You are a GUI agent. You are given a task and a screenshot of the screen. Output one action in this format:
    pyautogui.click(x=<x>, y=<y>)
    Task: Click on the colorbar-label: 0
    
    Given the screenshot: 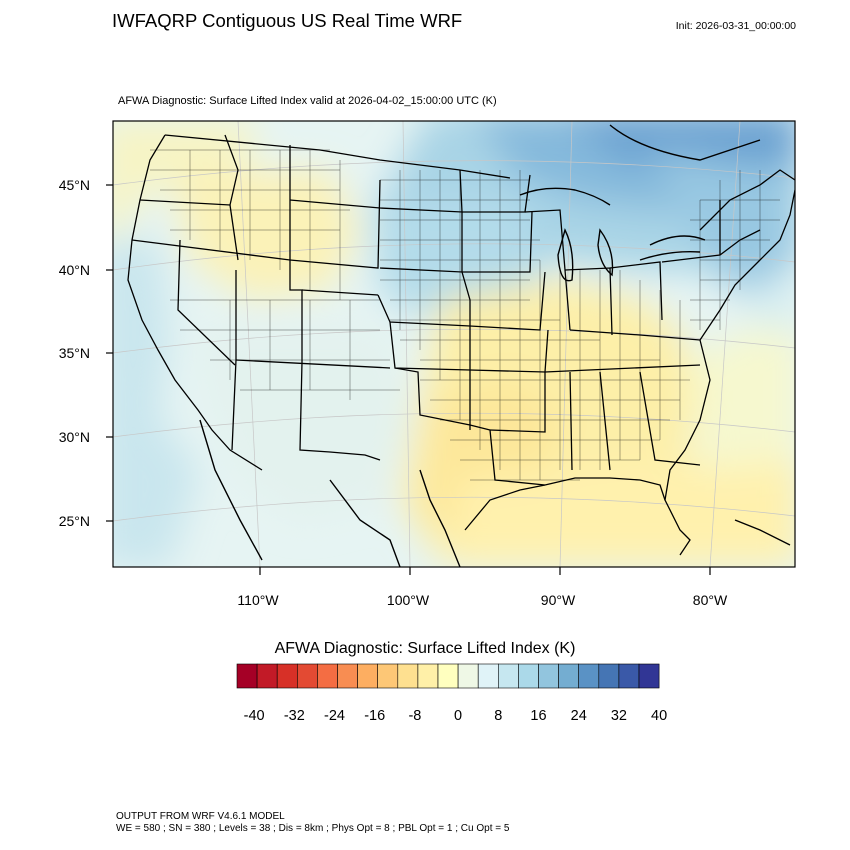 What is the action you would take?
    pyautogui.click(x=458, y=716)
    